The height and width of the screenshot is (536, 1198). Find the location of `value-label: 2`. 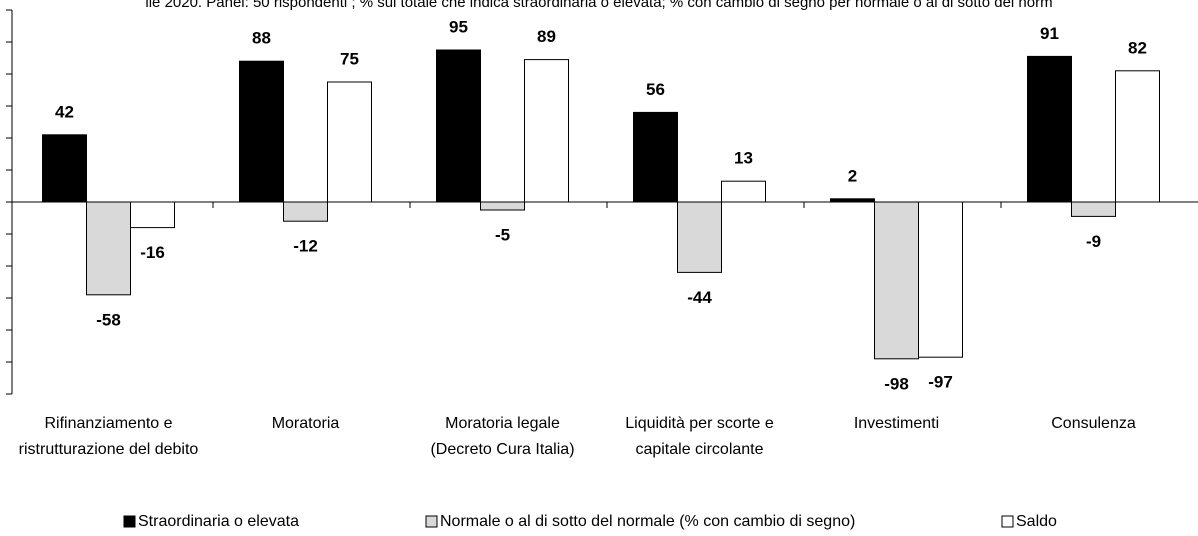

value-label: 2 is located at coordinates (852, 175).